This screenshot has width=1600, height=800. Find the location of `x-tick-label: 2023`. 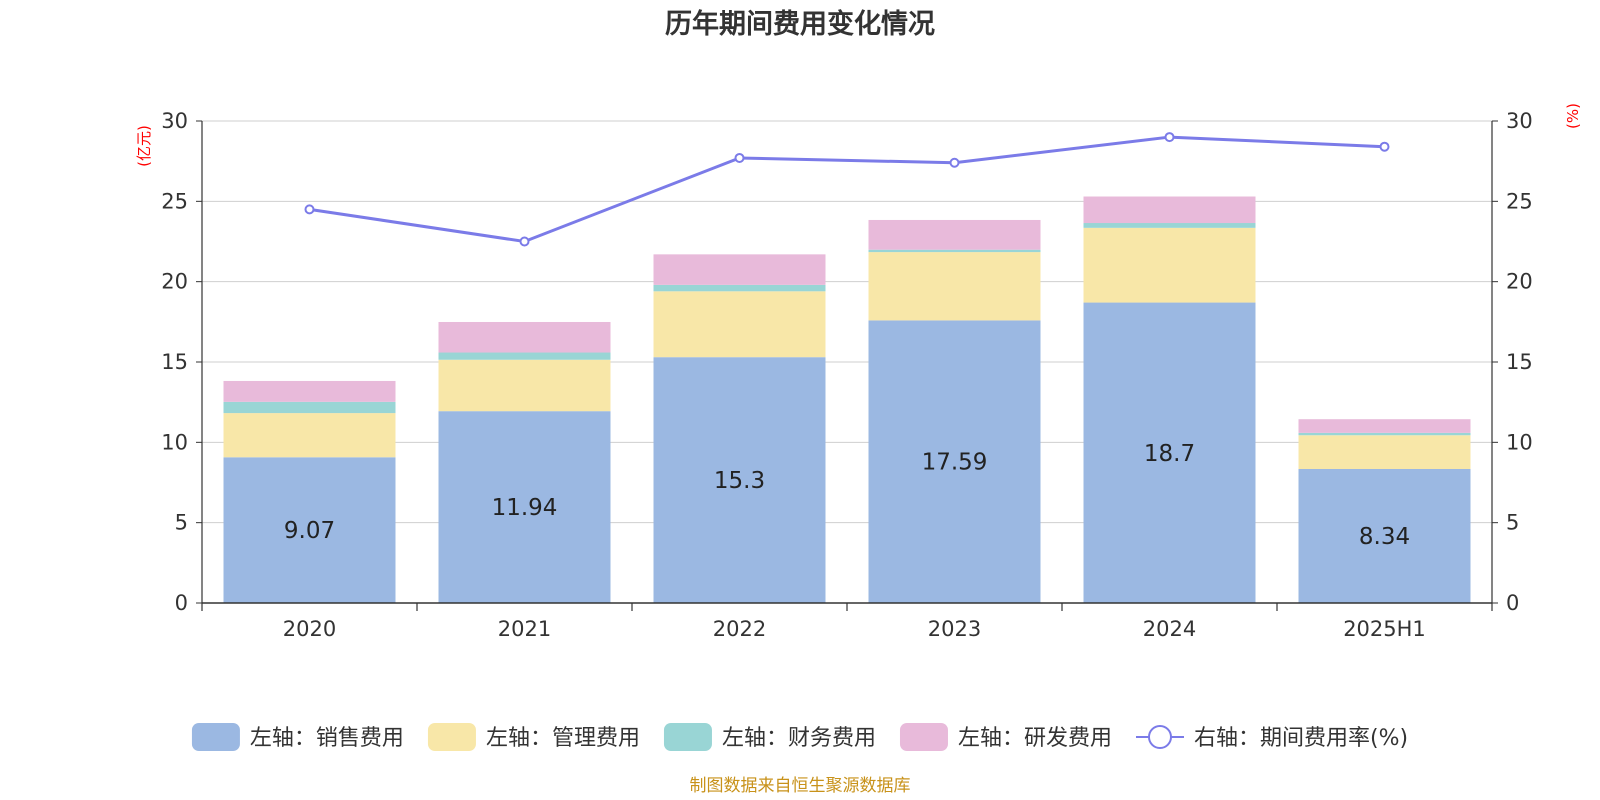

x-tick-label: 2023 is located at coordinates (954, 629).